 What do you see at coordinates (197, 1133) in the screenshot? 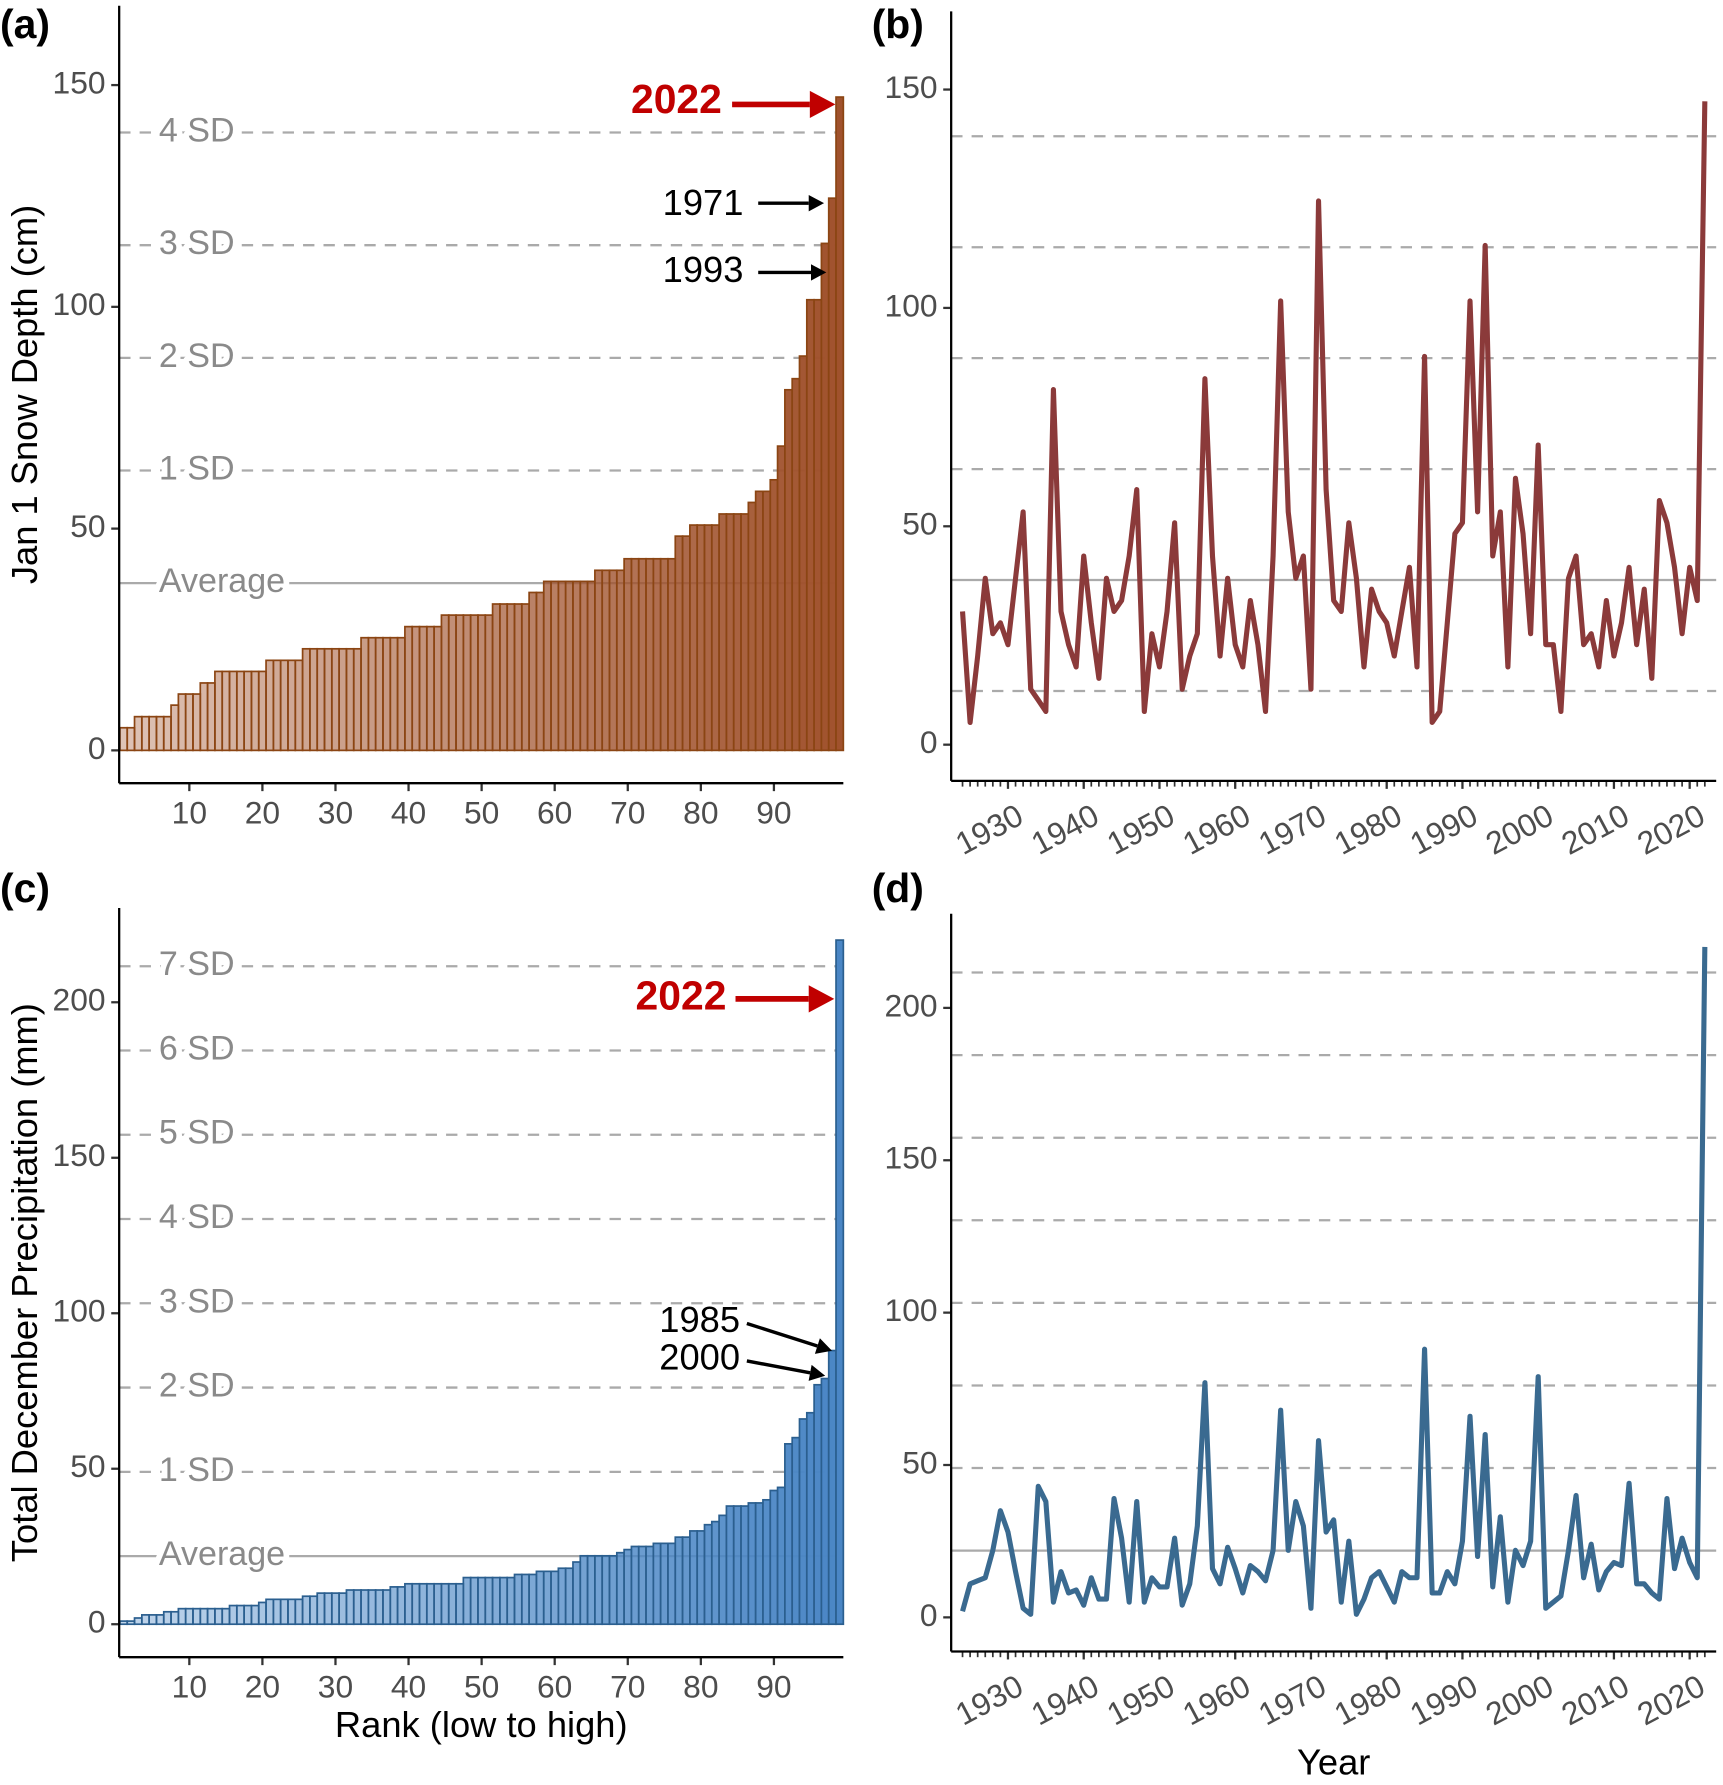
I see `reference-label: 5 SD` at bounding box center [197, 1133].